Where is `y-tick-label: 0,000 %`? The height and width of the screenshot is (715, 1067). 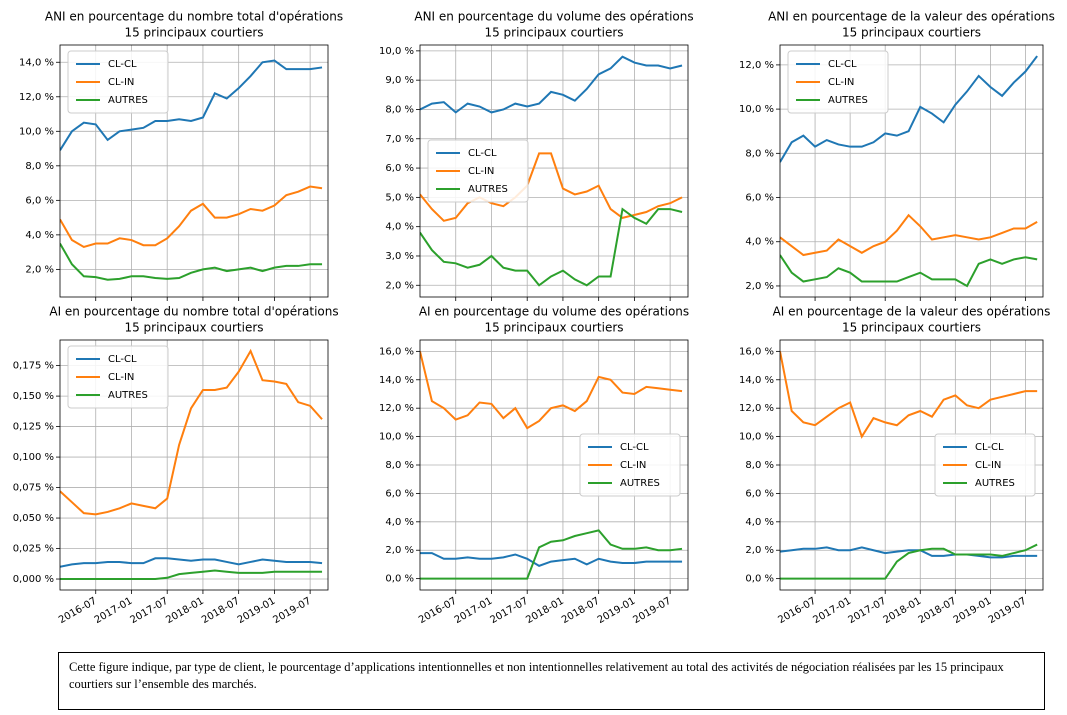
y-tick-label: 0,000 % is located at coordinates (33, 579).